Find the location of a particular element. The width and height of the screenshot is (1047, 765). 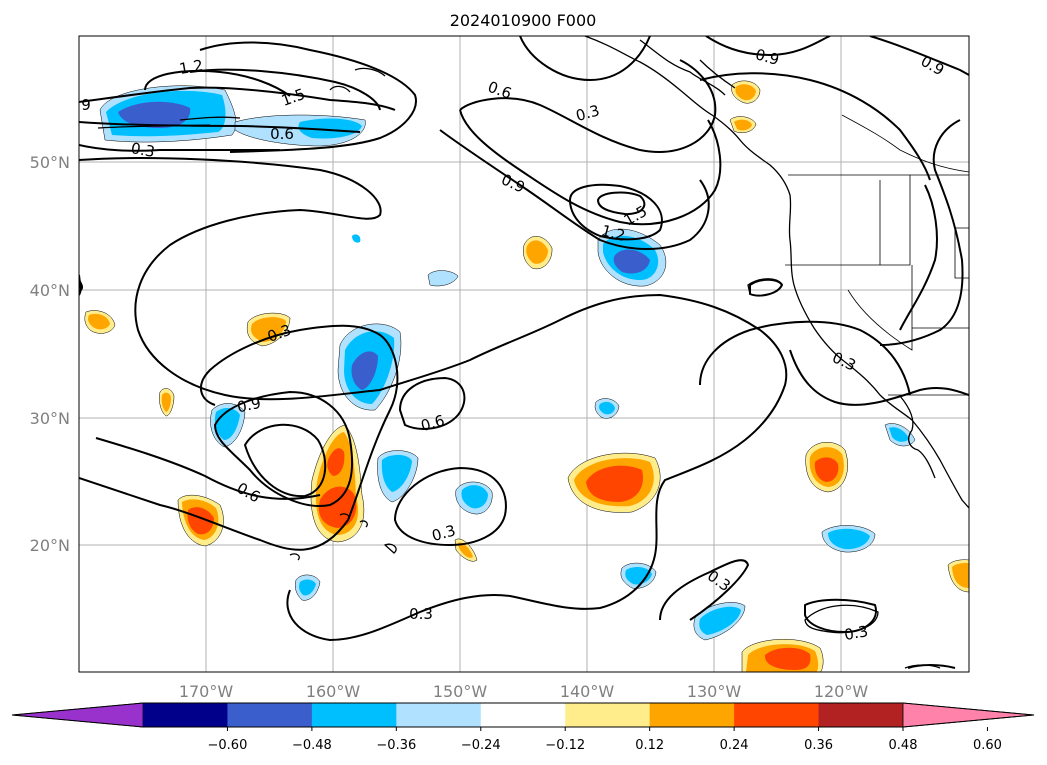

lon-label: 130°W is located at coordinates (714, 691).